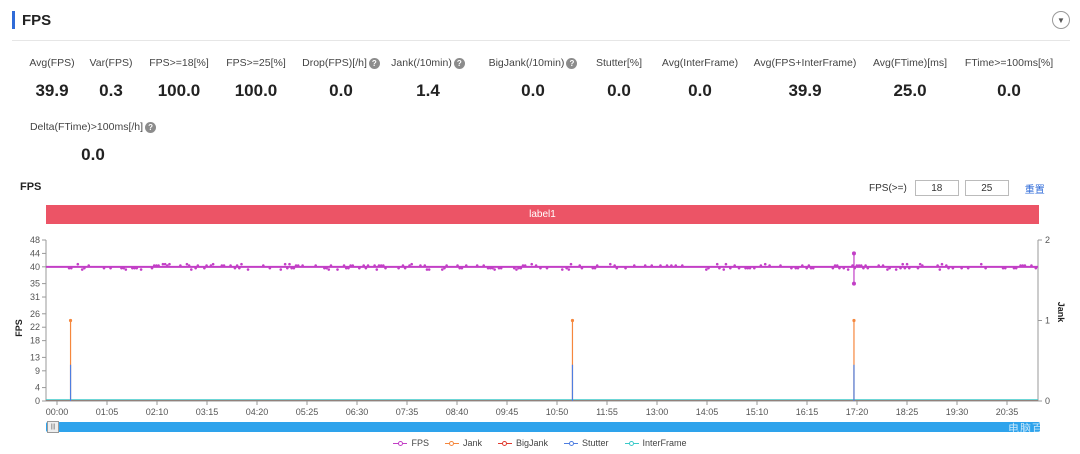 This screenshot has height=454, width=1080. Describe the element at coordinates (428, 63) in the screenshot. I see `metric-label: Jank(/10min)?` at that location.